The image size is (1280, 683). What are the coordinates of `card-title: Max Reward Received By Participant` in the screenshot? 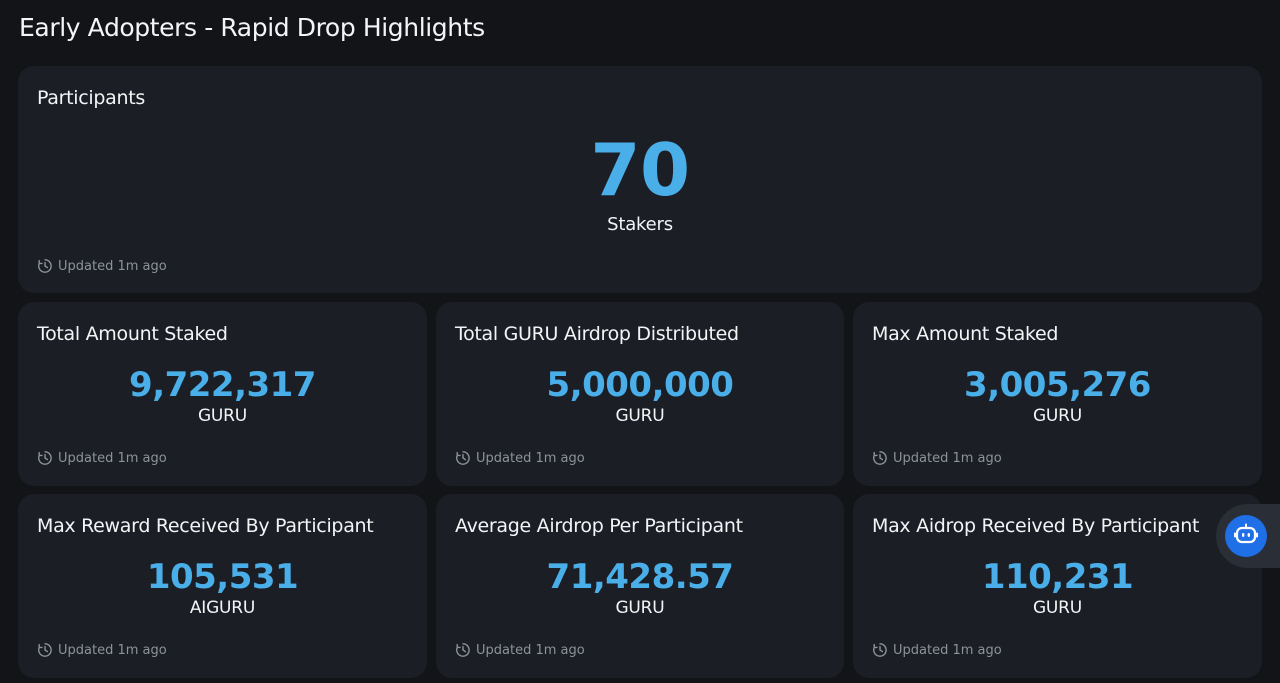 It's located at (205, 526).